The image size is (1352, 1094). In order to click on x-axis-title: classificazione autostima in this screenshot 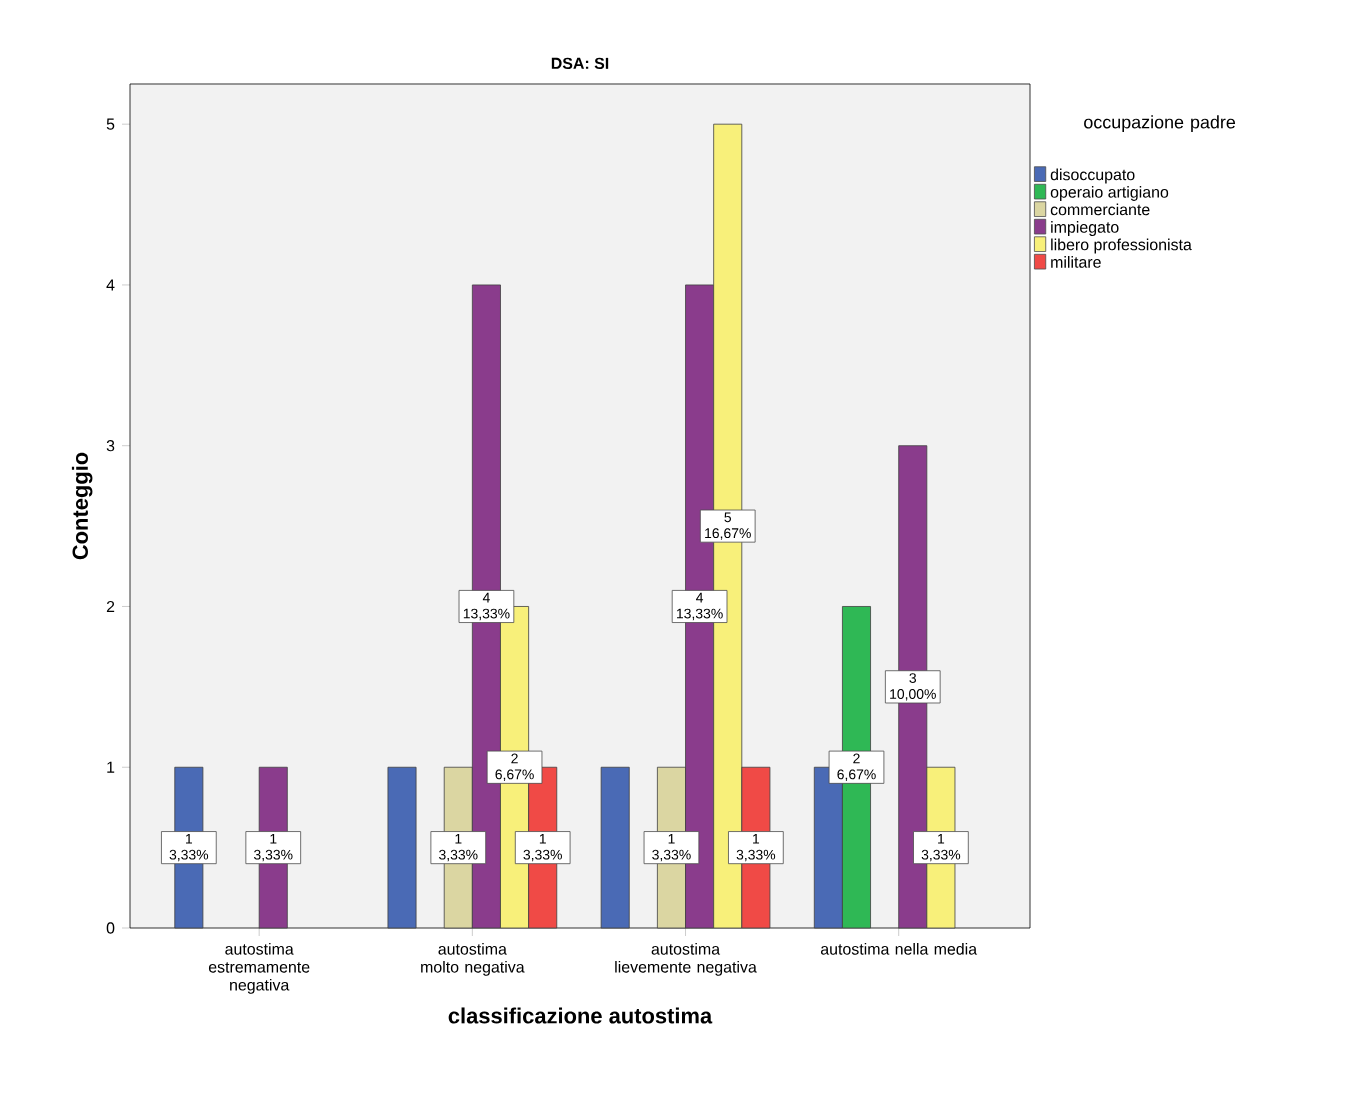, I will do `click(580, 1015)`.